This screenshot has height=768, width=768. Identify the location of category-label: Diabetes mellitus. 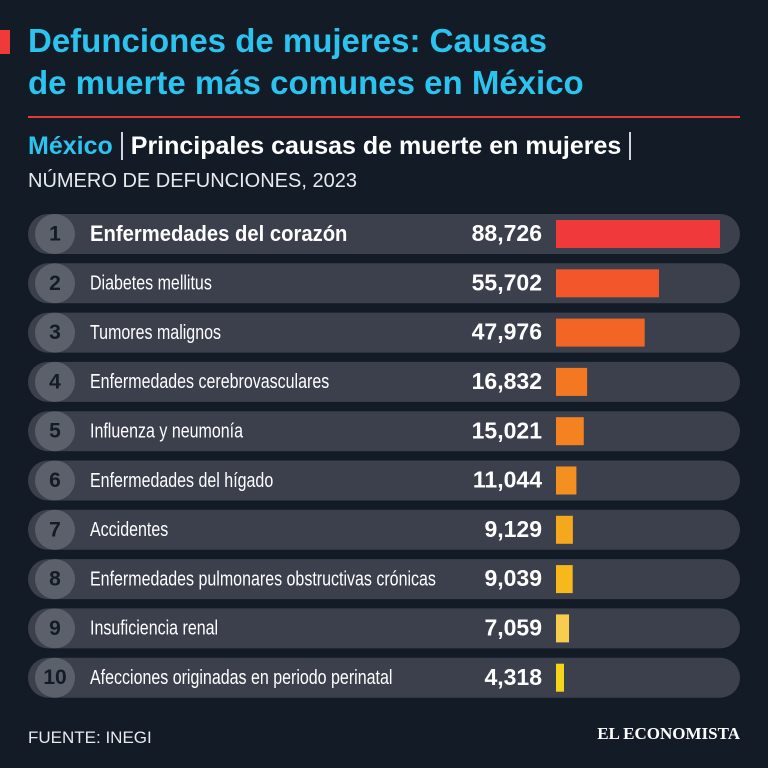
(151, 283).